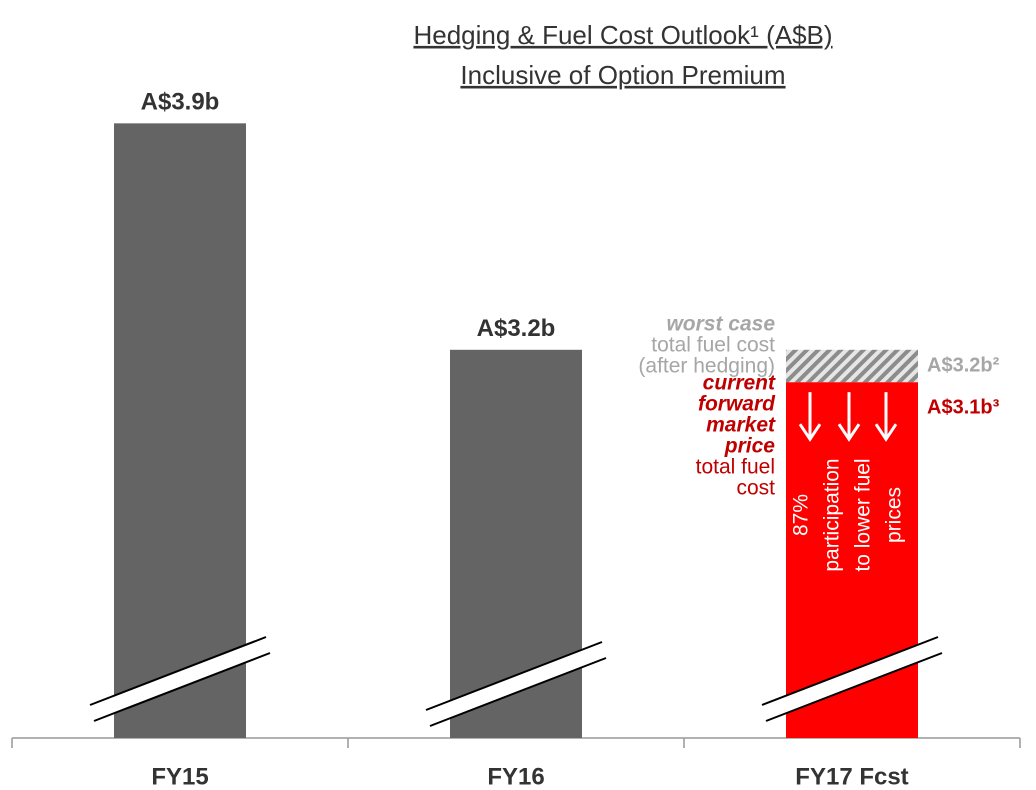  What do you see at coordinates (720, 324) in the screenshot?
I see `worst-case-note: worst case` at bounding box center [720, 324].